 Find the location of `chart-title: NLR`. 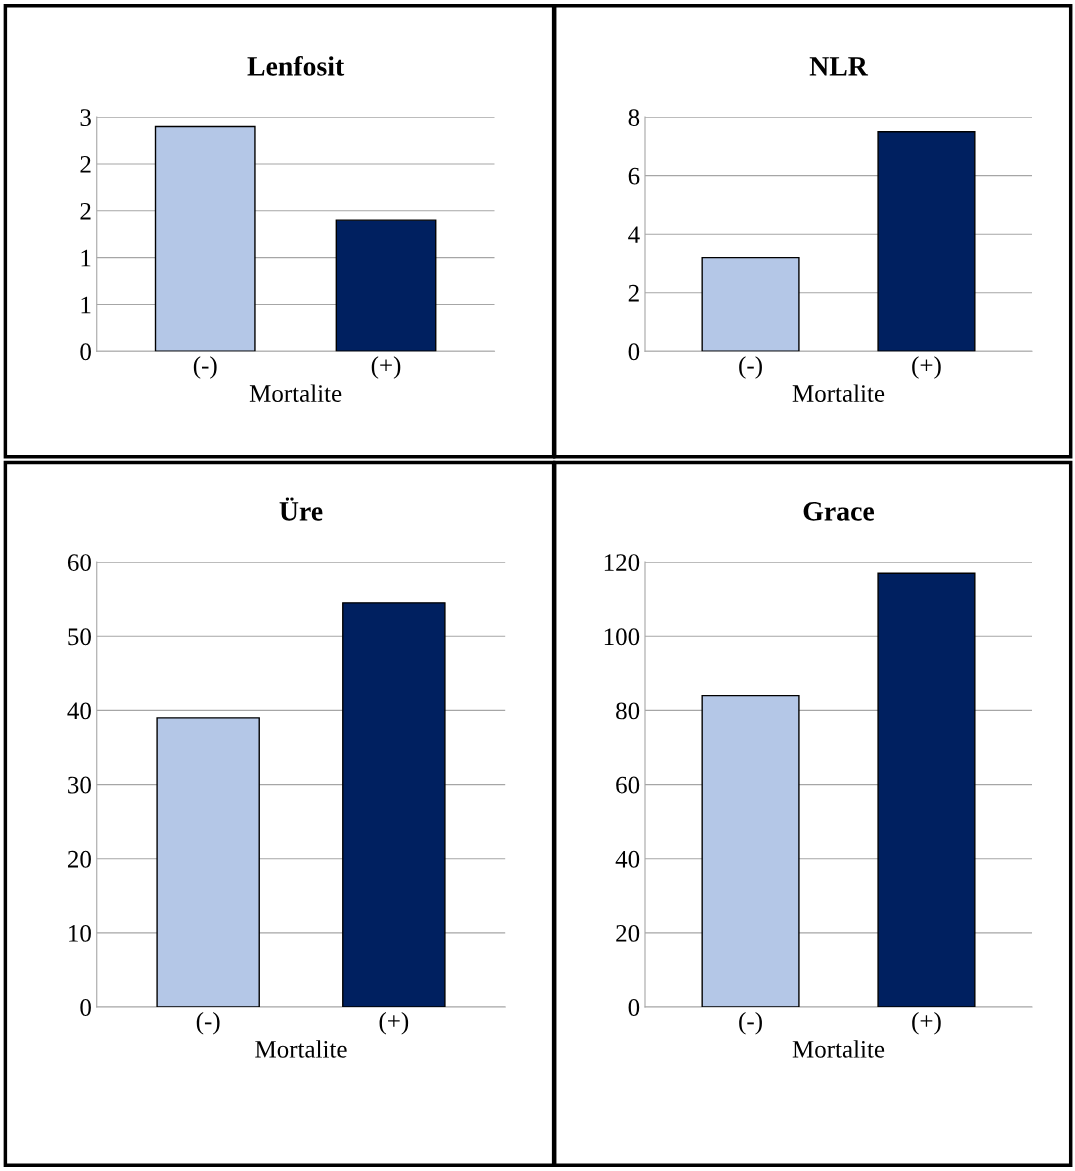

chart-title: NLR is located at coordinates (839, 66).